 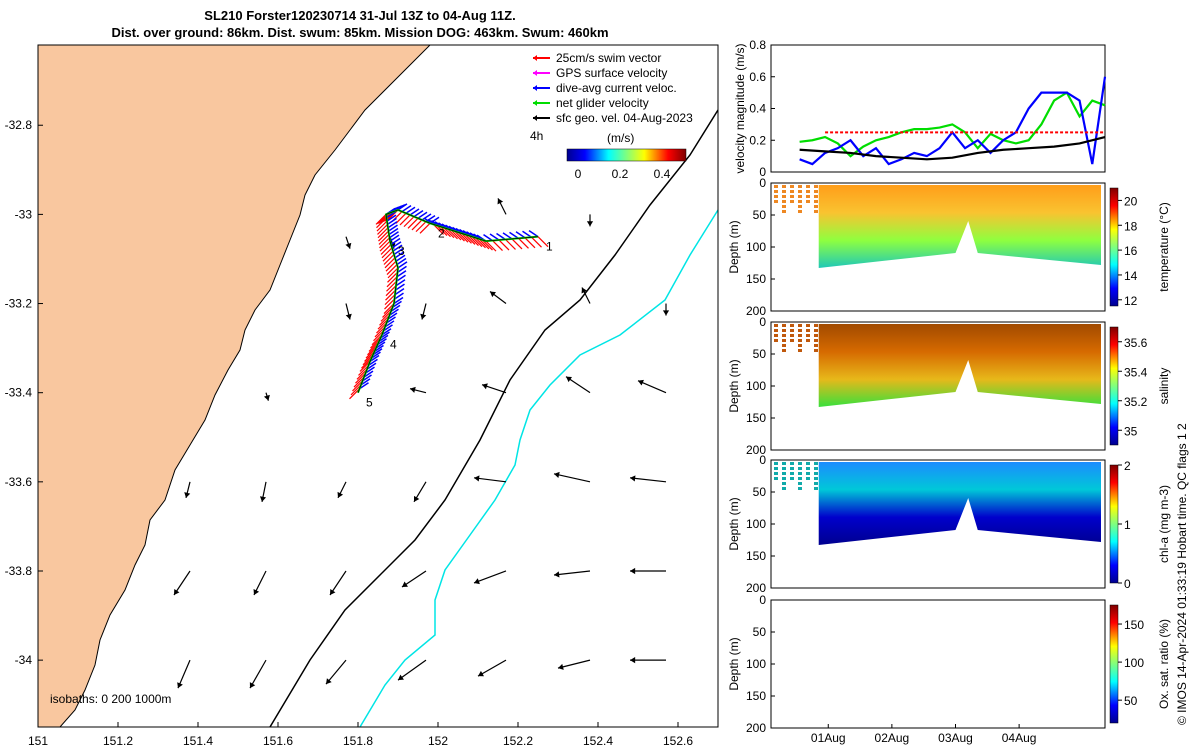 What do you see at coordinates (1127, 466) in the screenshot?
I see `heatmap-colorbar-tick: 2` at bounding box center [1127, 466].